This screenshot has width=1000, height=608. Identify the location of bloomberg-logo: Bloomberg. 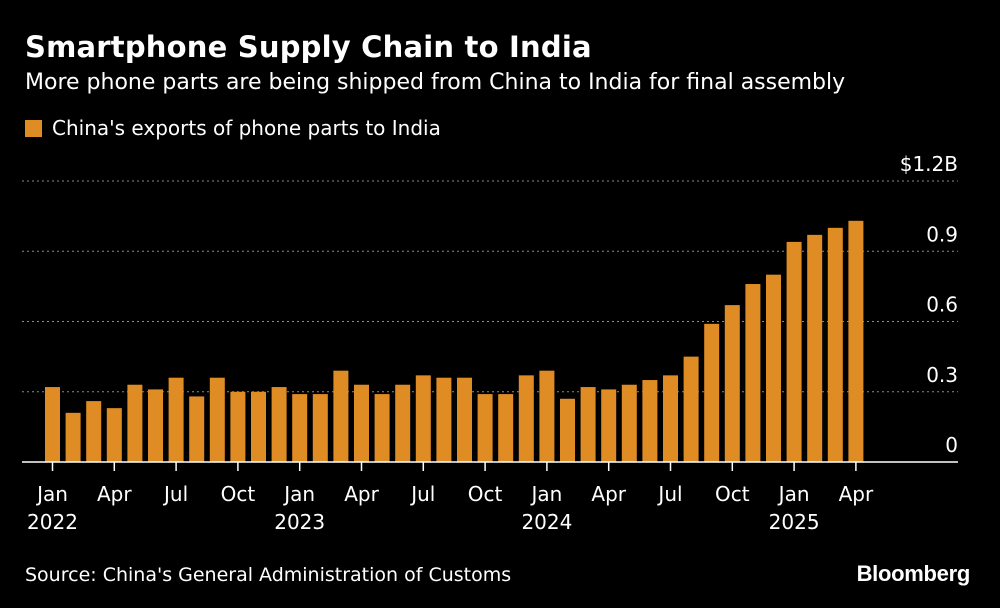
(913, 573).